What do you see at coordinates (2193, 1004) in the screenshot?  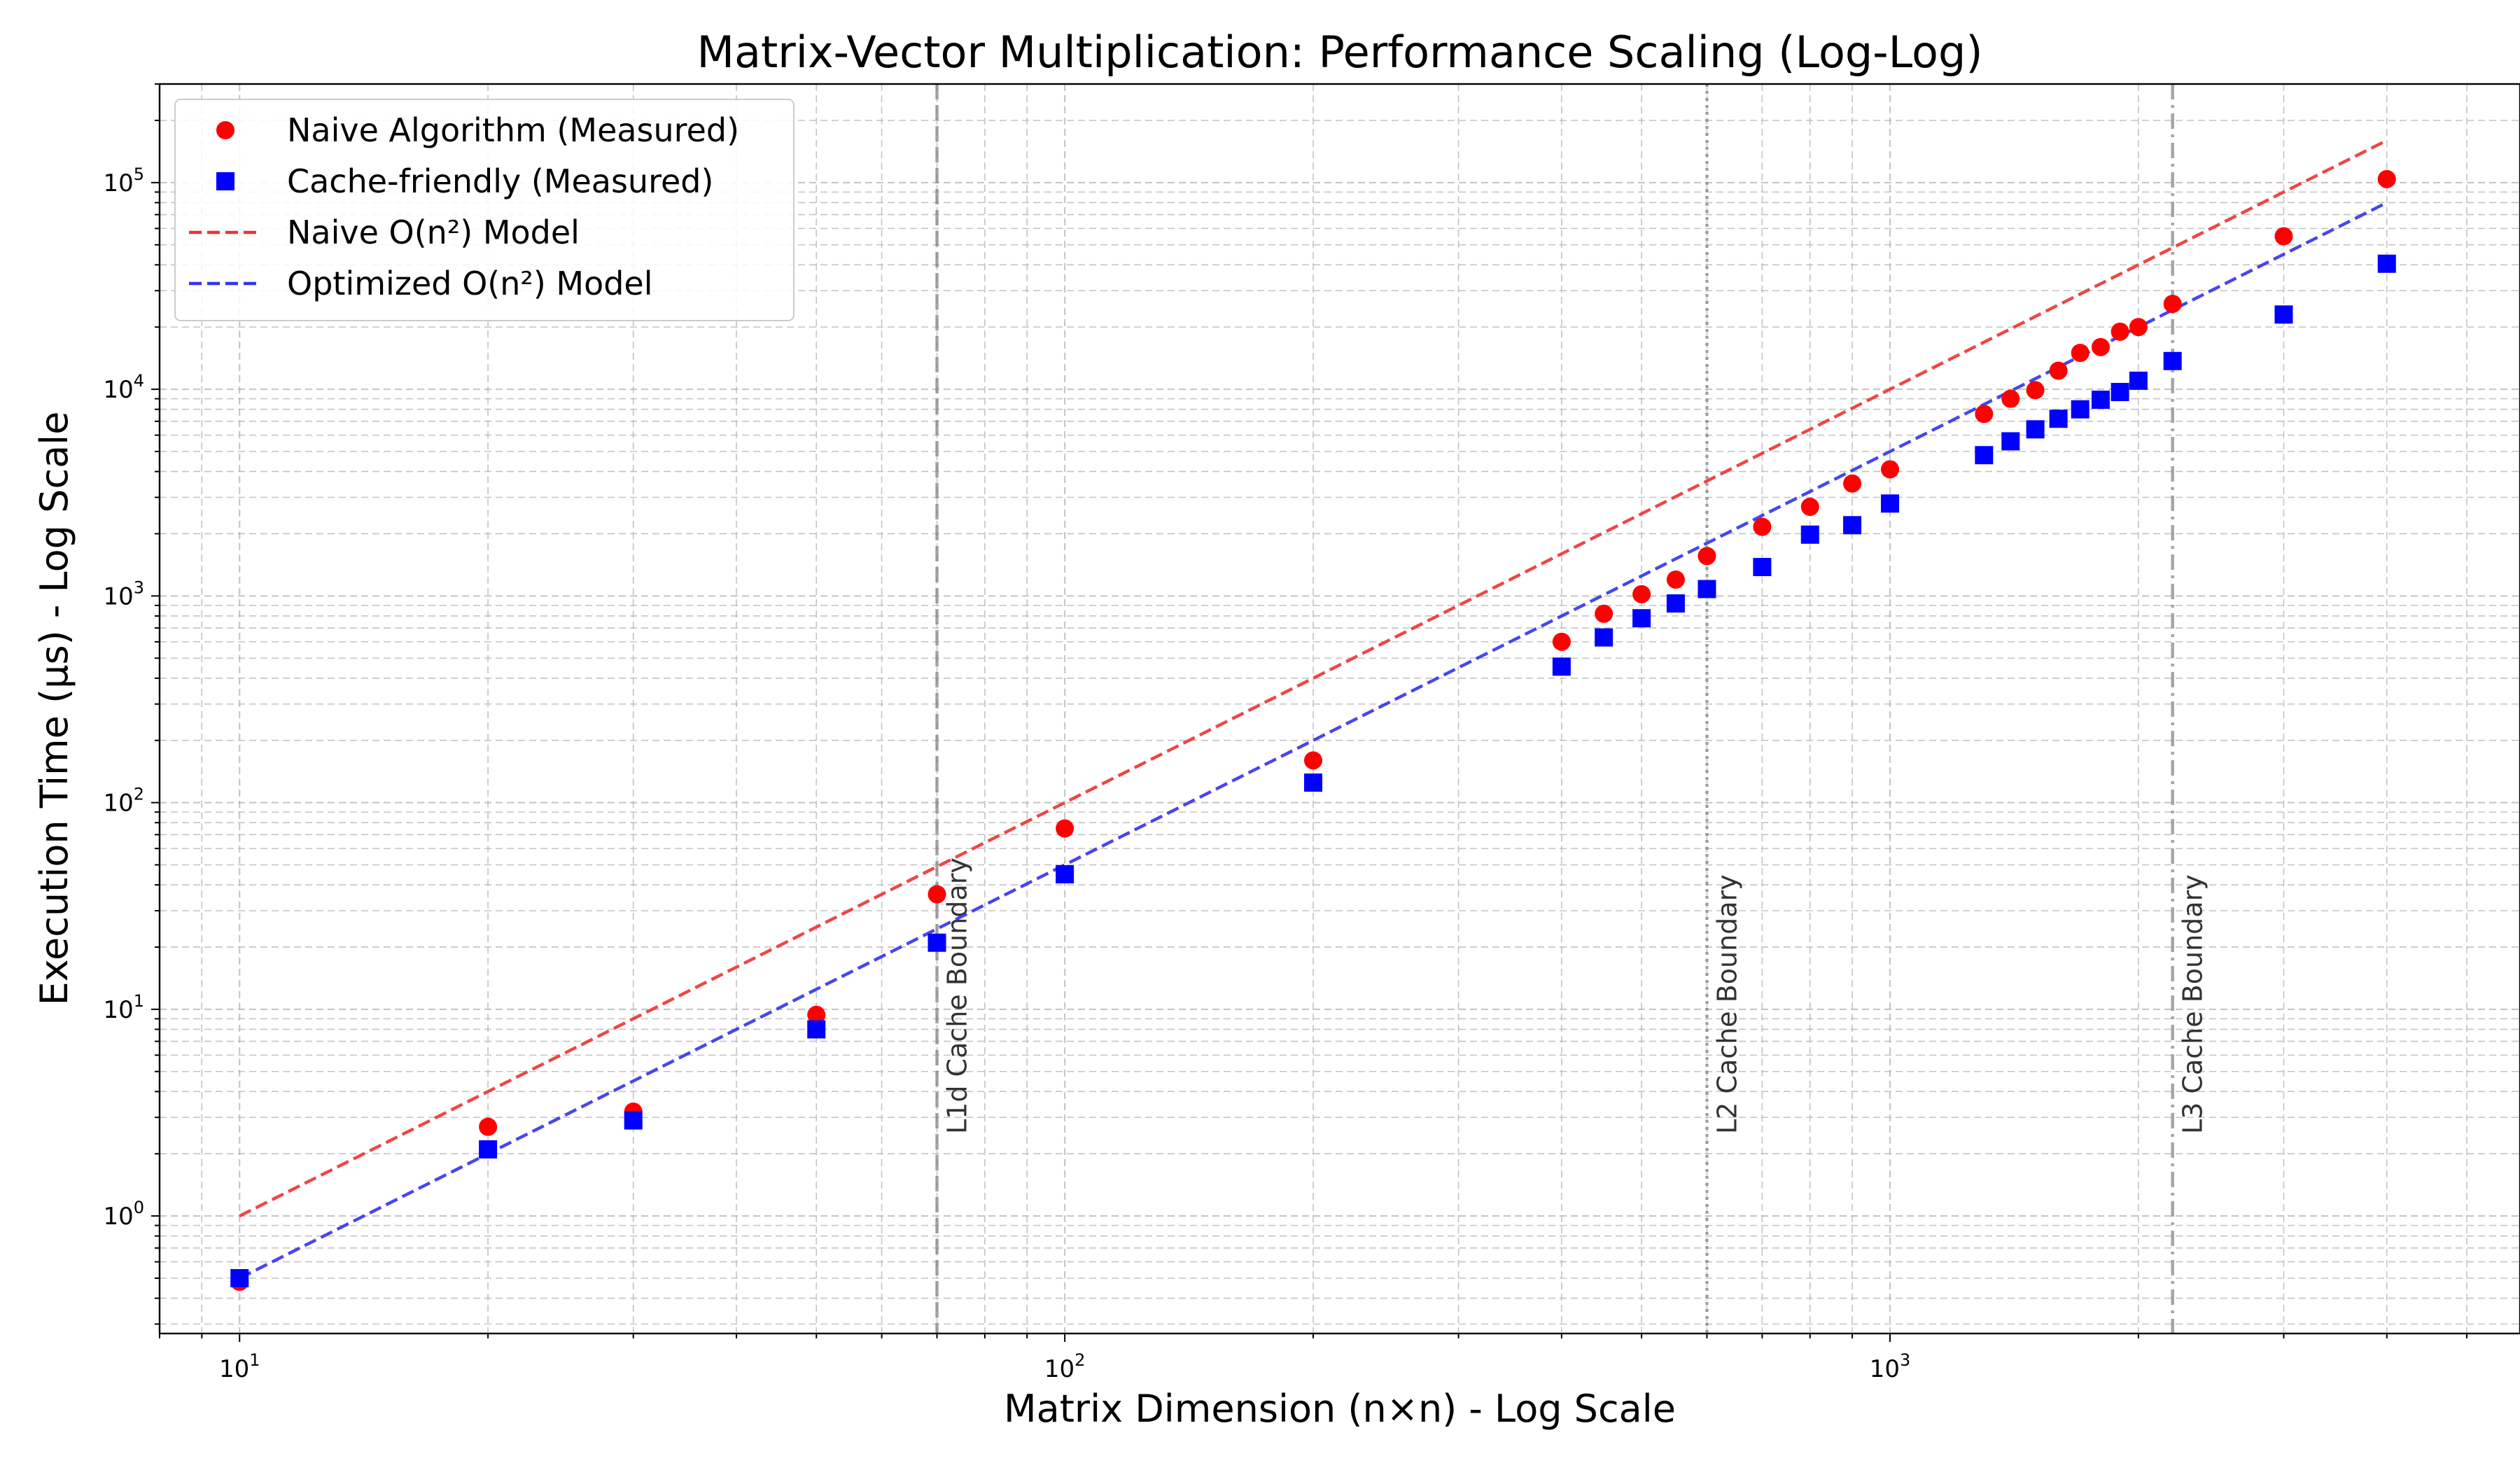 I see `cache-boundary-label: L3 Cache Boundary` at bounding box center [2193, 1004].